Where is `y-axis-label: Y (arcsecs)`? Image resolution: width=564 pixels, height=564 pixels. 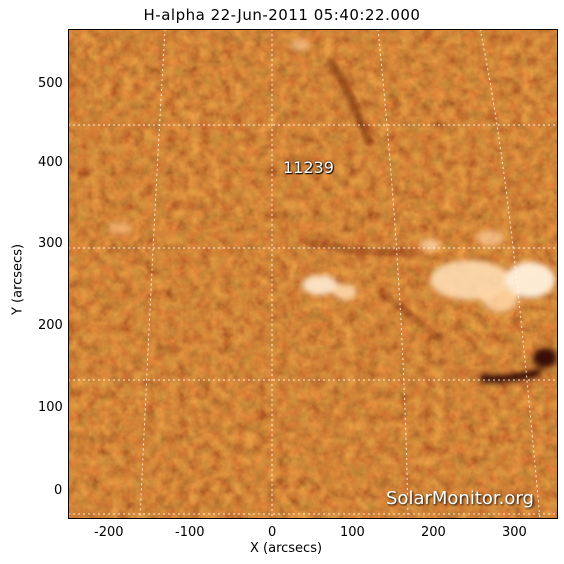
y-axis-label: Y (arcsecs) is located at coordinates (18, 279).